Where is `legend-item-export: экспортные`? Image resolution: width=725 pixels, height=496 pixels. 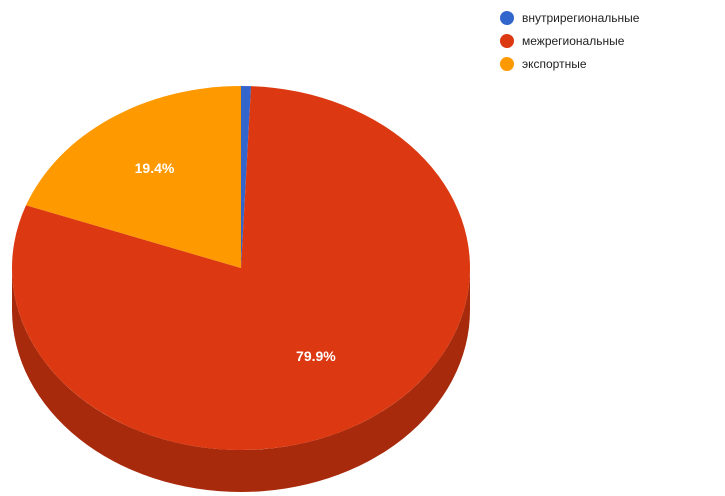
legend-item-export: экспортные is located at coordinates (569, 64).